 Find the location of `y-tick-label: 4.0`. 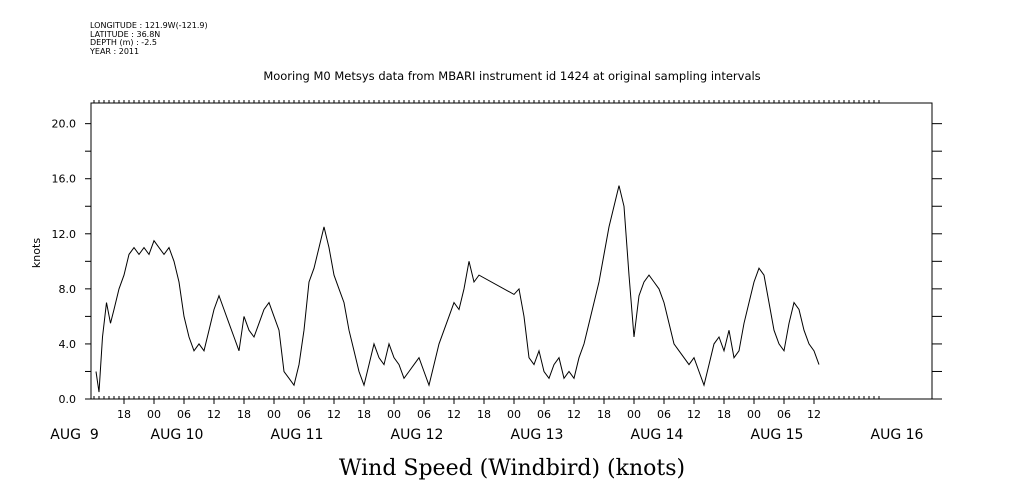

y-tick-label: 4.0 is located at coordinates (68, 344).